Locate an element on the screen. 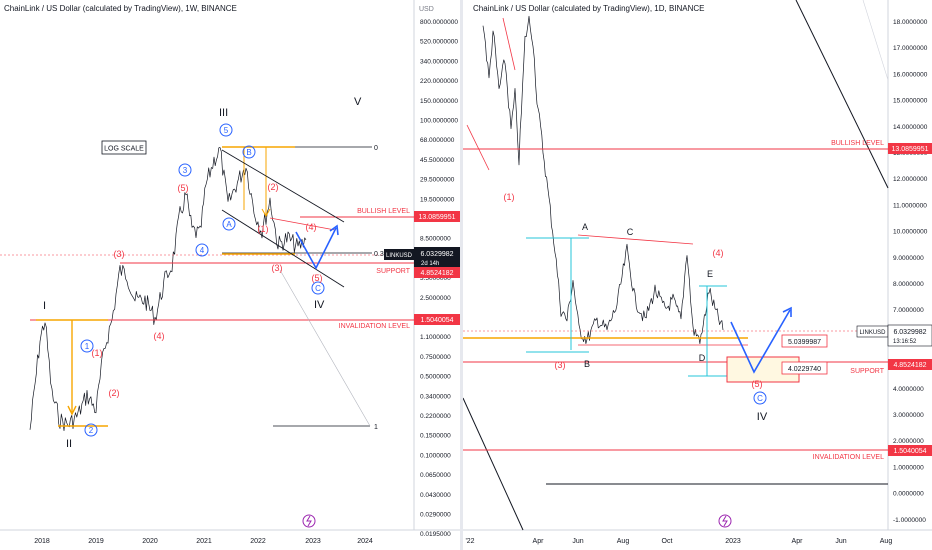 Image resolution: width=932 pixels, height=550 pixels. fib-label-0382: 0.382 is located at coordinates (383, 254).